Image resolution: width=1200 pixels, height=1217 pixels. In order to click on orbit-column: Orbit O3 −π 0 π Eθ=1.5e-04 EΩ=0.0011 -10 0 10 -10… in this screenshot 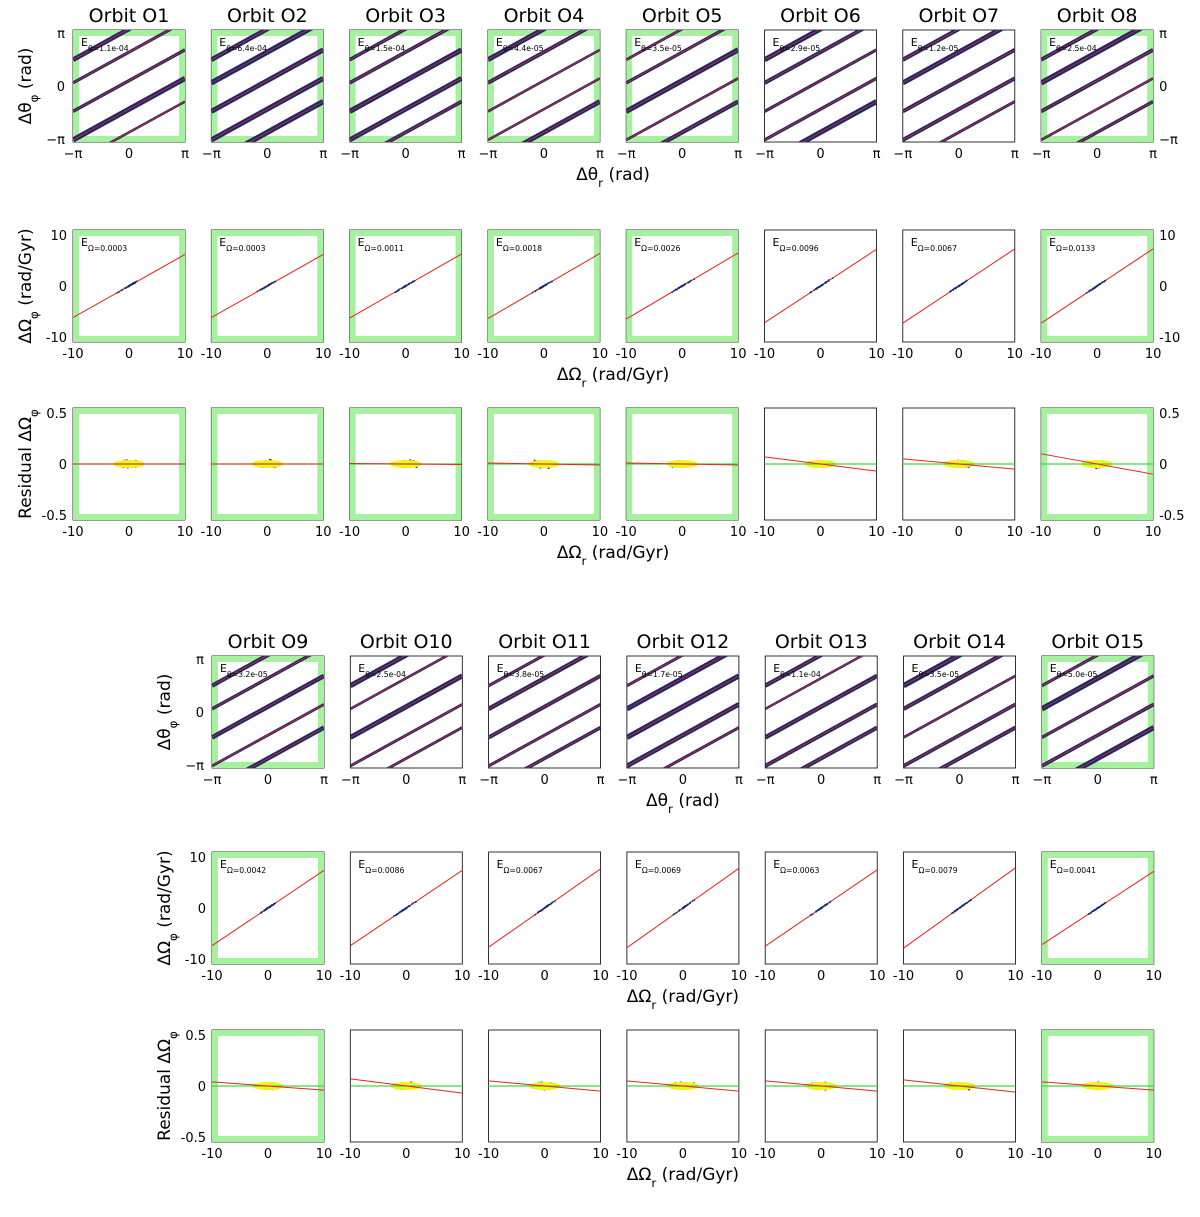, I will do `click(404, 272)`.